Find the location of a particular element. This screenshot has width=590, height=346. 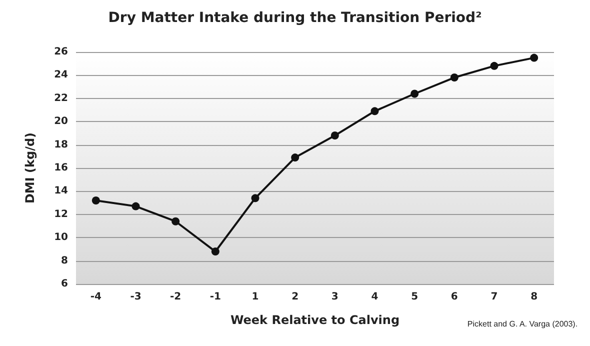

y-tick-label: 16 is located at coordinates (61, 168).